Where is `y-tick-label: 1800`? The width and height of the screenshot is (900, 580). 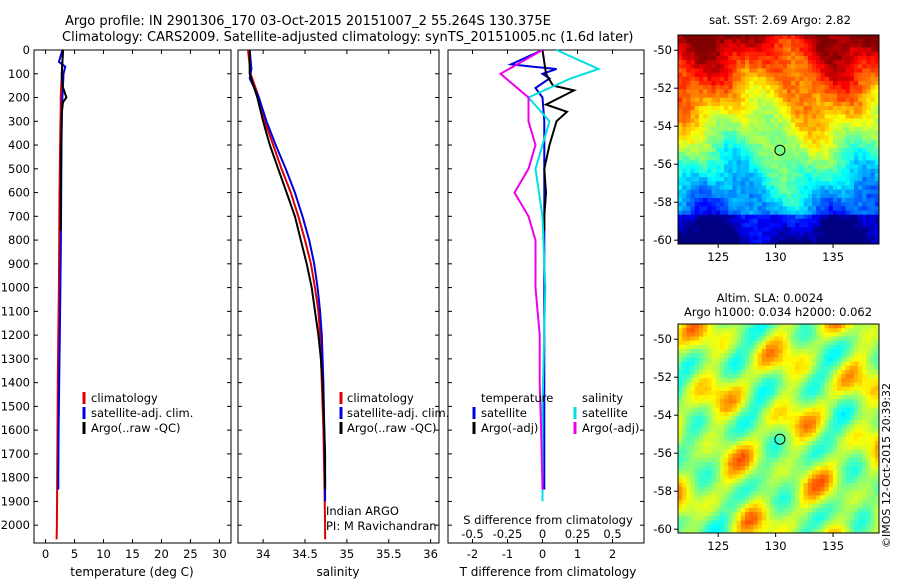 y-tick-label: 1800 is located at coordinates (15, 478).